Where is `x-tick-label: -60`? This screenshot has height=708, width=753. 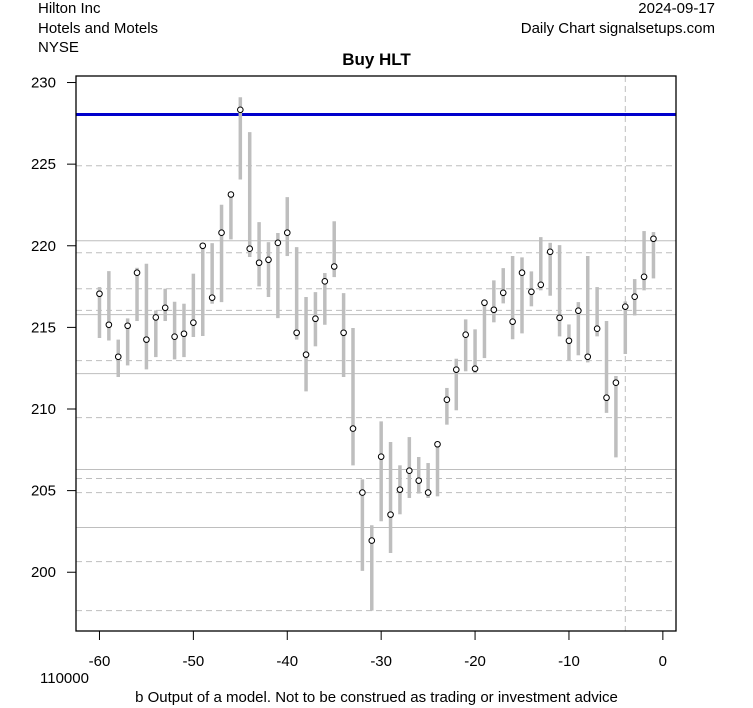
x-tick-label: -60 is located at coordinates (100, 661).